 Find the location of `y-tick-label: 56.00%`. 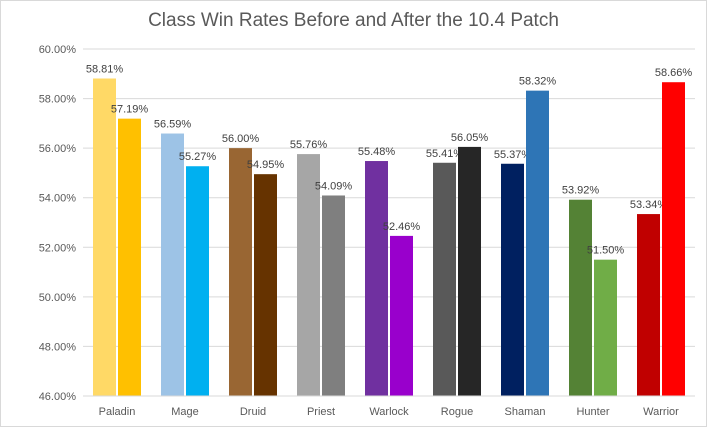

y-tick-label: 56.00% is located at coordinates (58, 149).